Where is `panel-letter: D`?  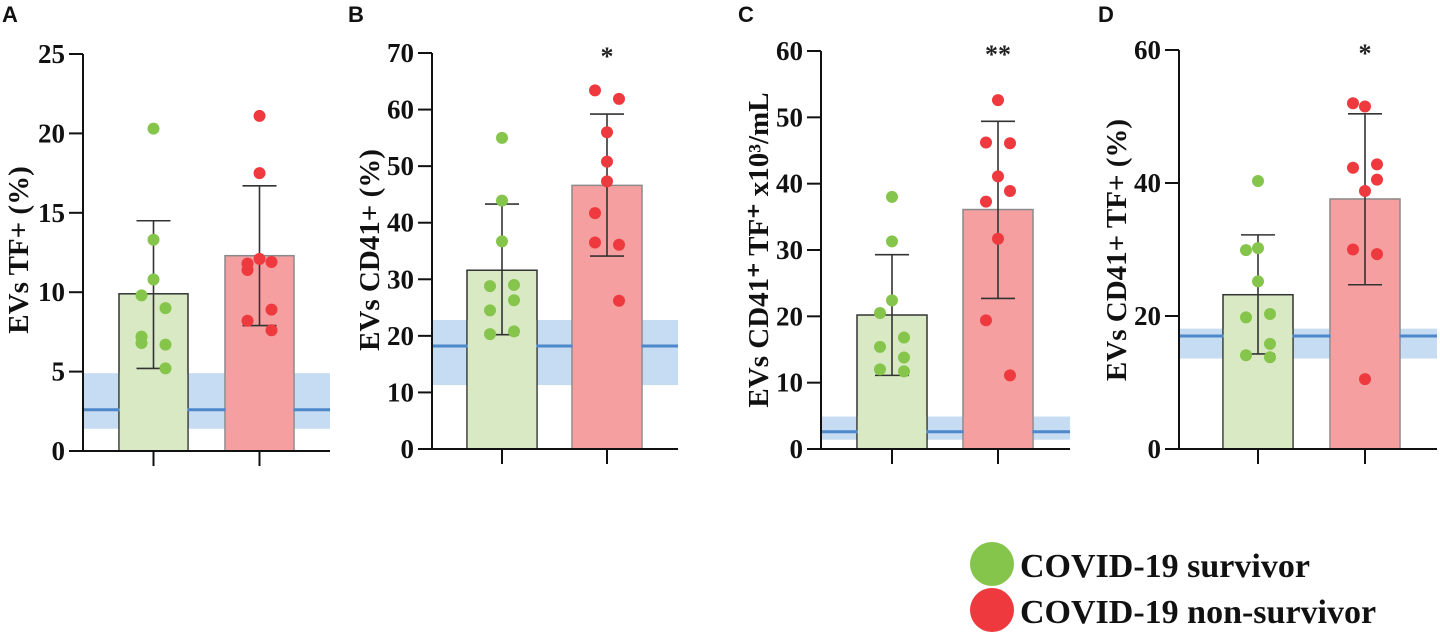
panel-letter: D is located at coordinates (1106, 14).